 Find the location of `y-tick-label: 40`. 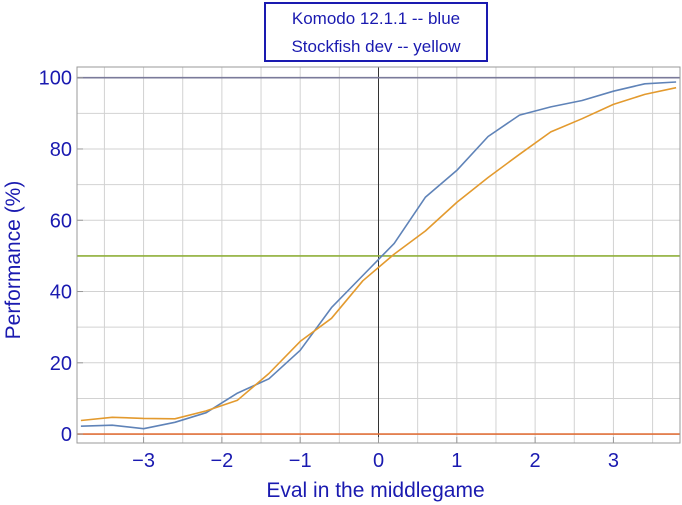

y-tick-label: 40 is located at coordinates (61, 293).